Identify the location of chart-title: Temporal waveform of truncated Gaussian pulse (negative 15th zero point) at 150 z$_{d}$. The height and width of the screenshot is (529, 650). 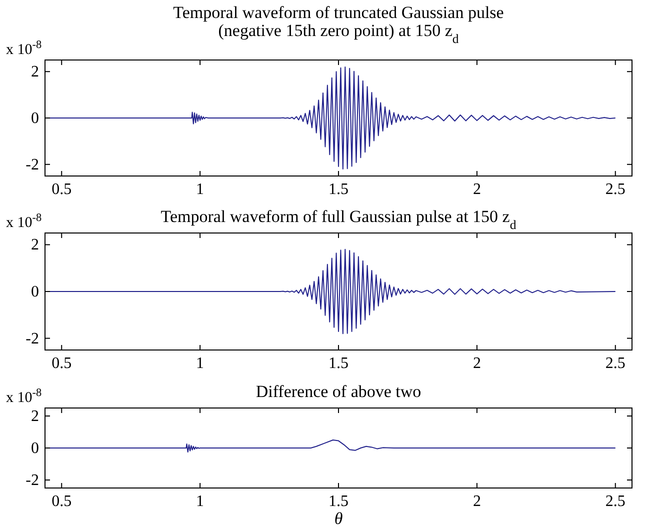
(338, 24).